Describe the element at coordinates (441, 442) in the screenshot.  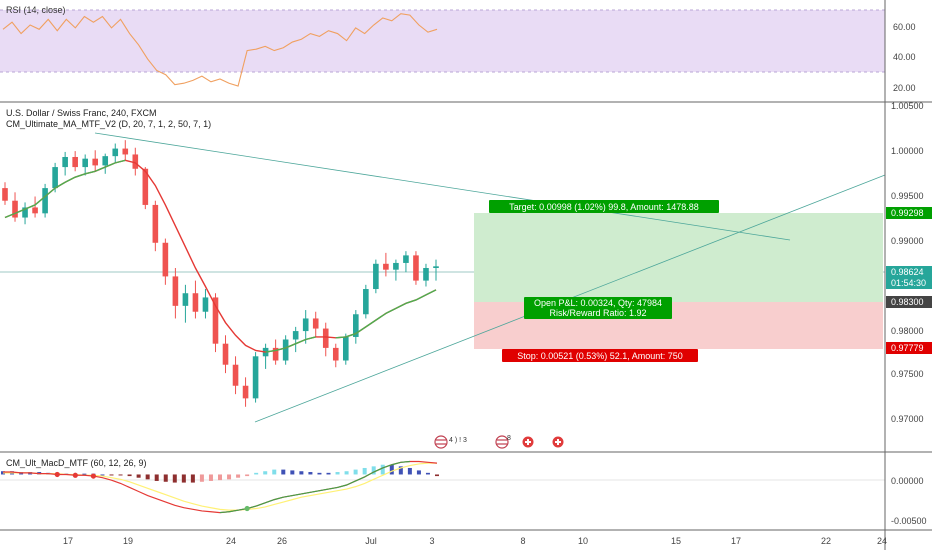
I see `us-flag-icon` at that location.